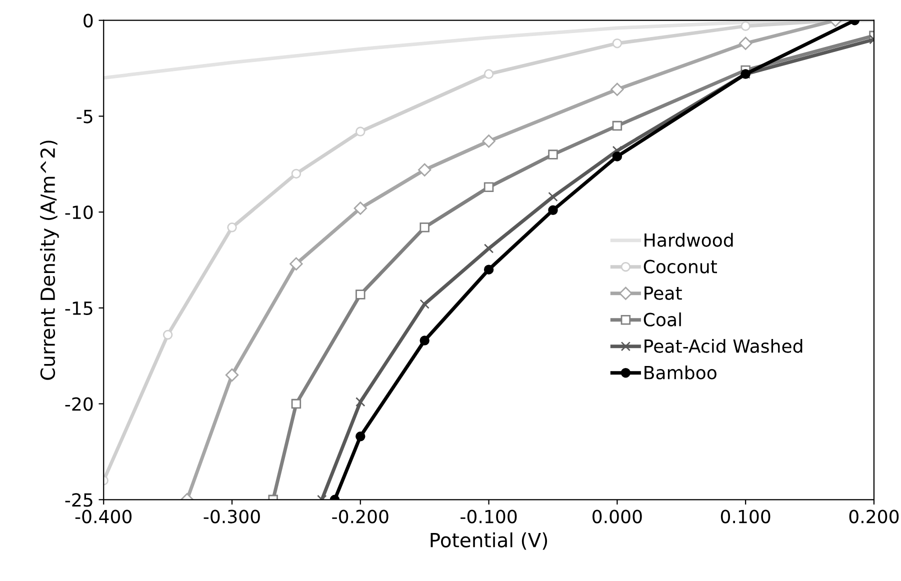 This screenshot has width=901, height=581. What do you see at coordinates (78, 309) in the screenshot?
I see `y-tick-label: -15` at bounding box center [78, 309].